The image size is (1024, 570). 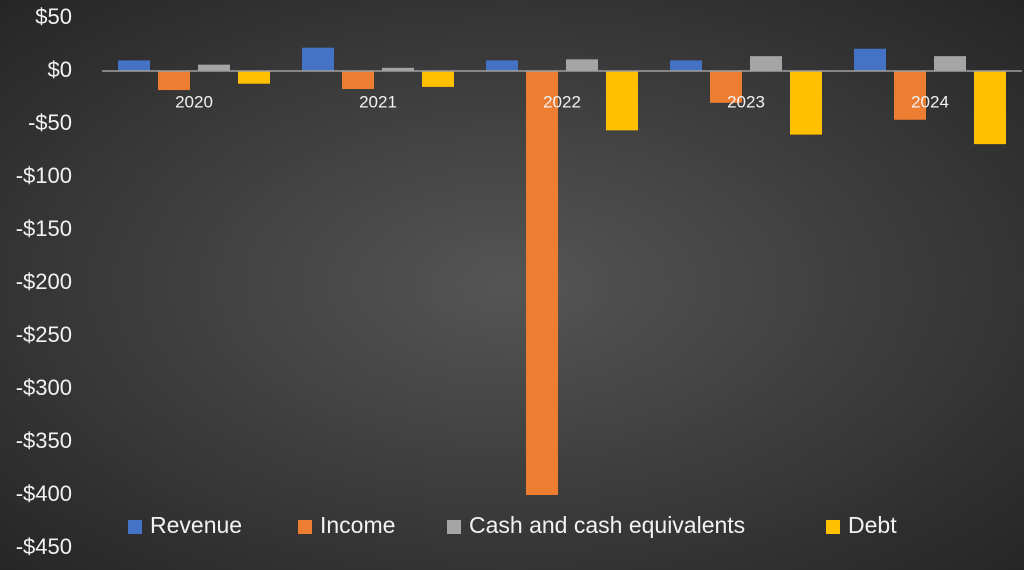 What do you see at coordinates (44, 281) in the screenshot?
I see `y-tick-label: -$200` at bounding box center [44, 281].